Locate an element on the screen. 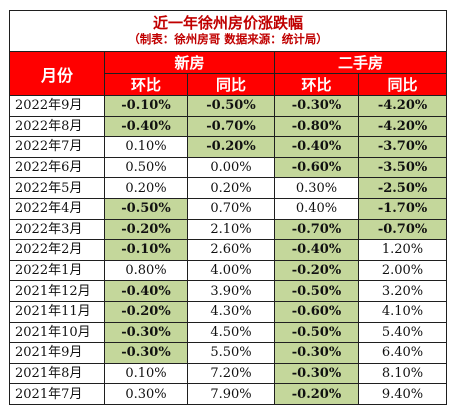  new-house-yoy-cell: 0.20% is located at coordinates (231, 188).